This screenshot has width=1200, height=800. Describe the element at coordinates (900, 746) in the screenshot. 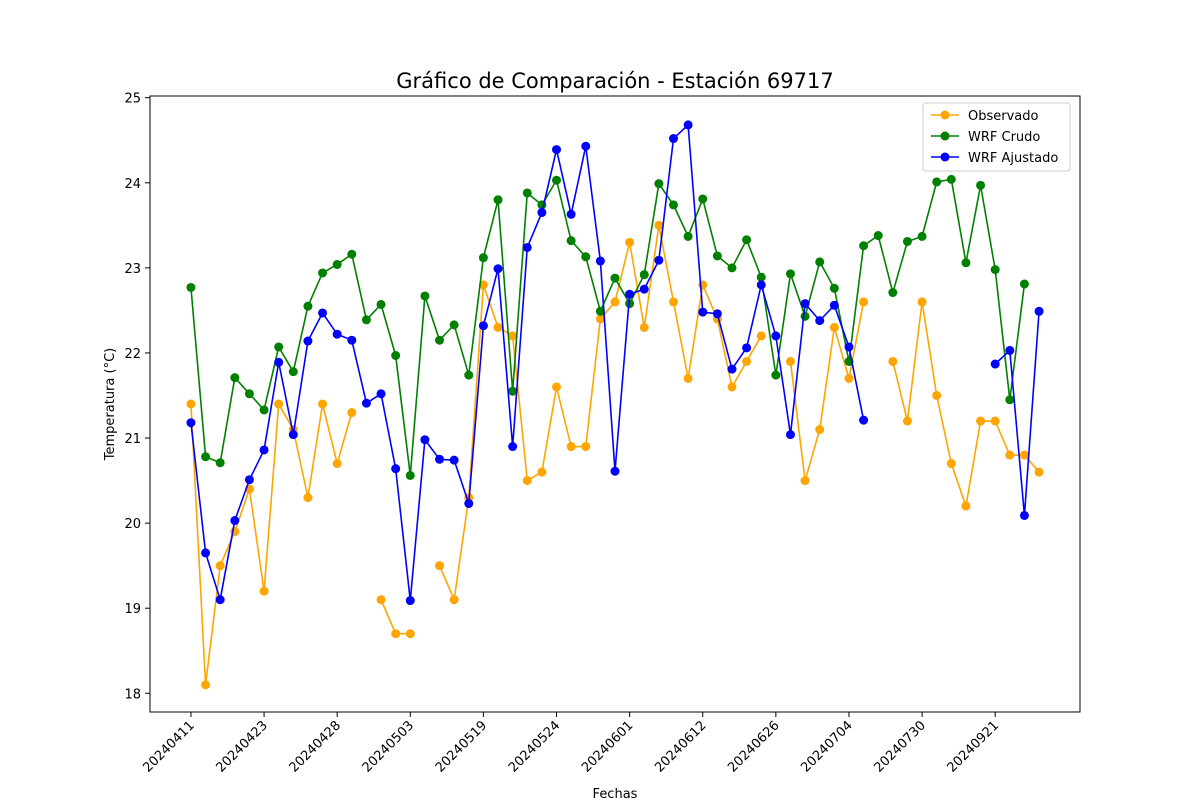

I see `x-tick-label: 20240730` at that location.